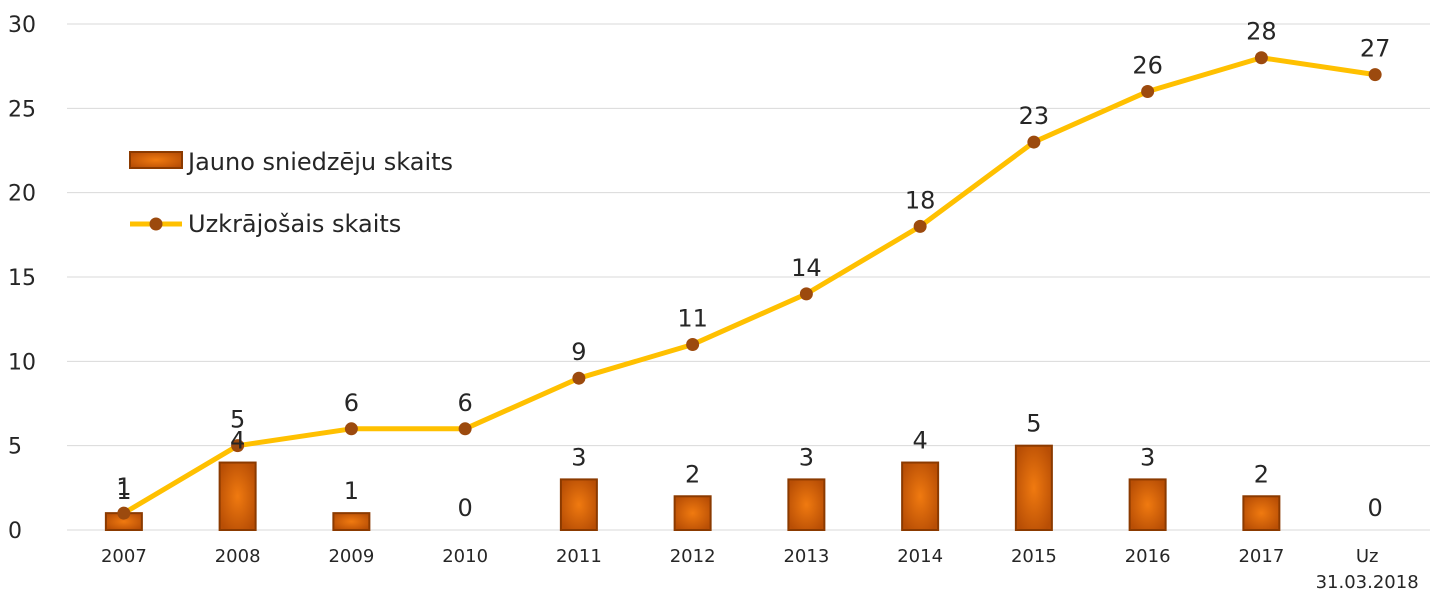 Image resolution: width=1430 pixels, height=591 pixels. What do you see at coordinates (579, 556) in the screenshot?
I see `x-tick-label: 2011` at bounding box center [579, 556].